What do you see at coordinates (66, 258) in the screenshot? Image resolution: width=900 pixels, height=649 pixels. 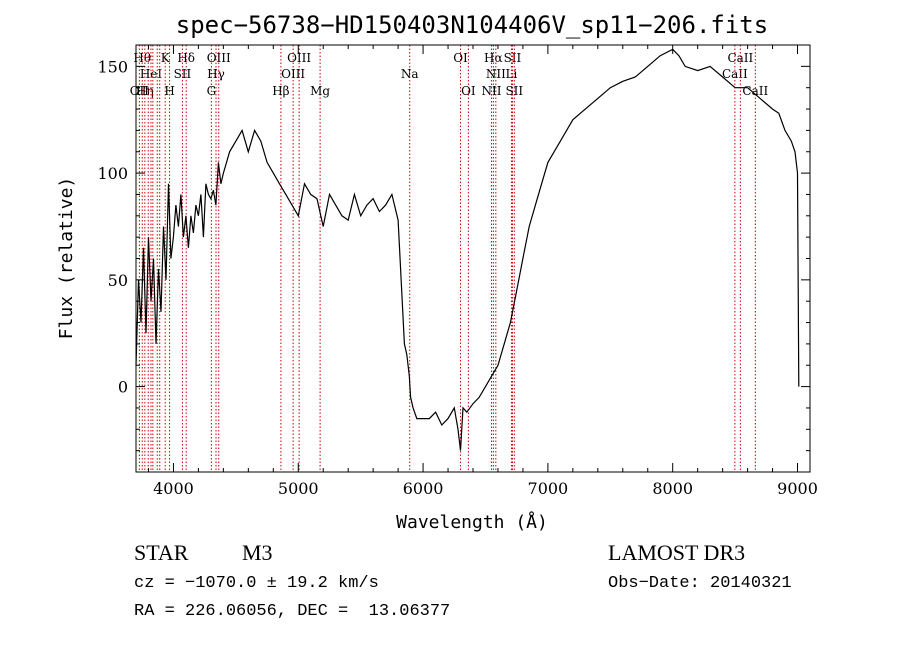 I see `y-axis-label: Flux (relative)` at bounding box center [66, 258].